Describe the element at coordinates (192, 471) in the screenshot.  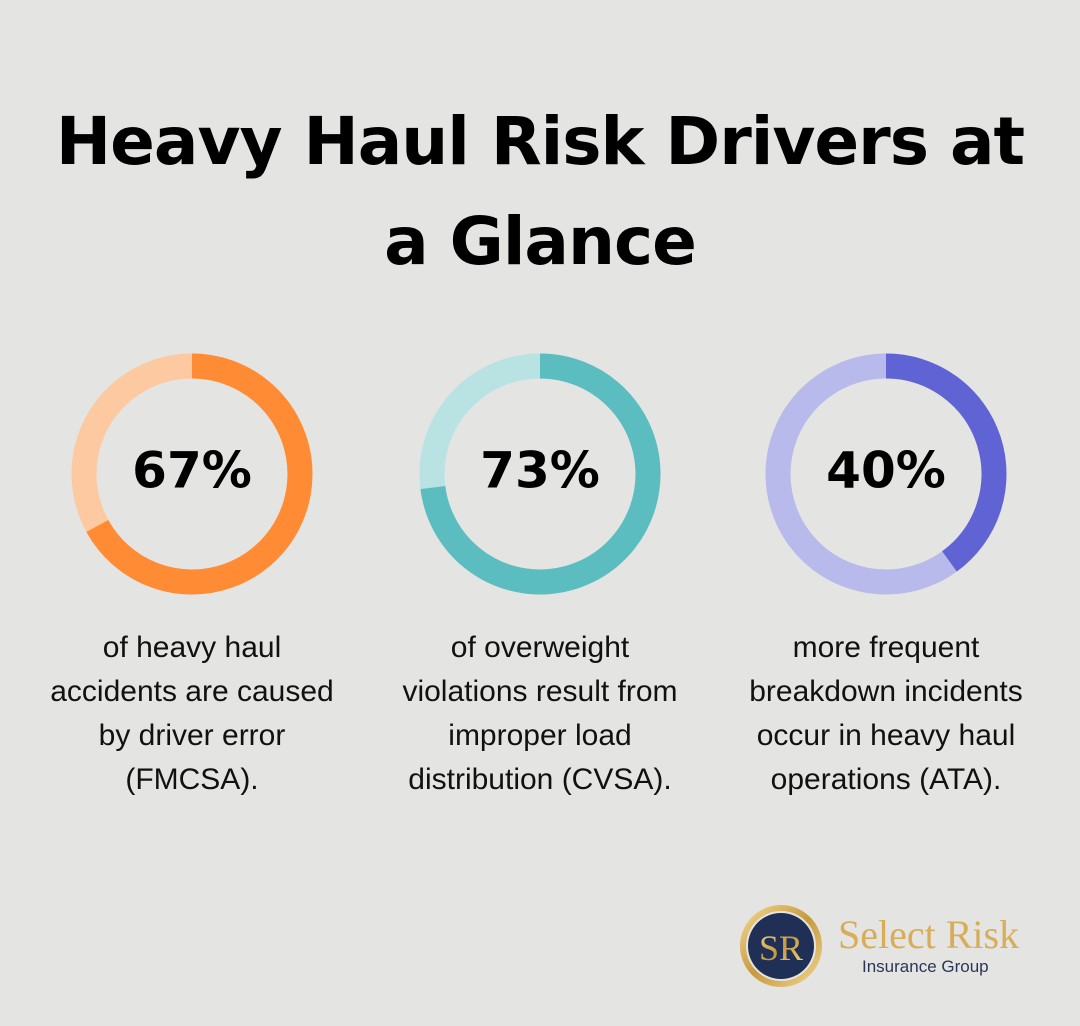
I see `value-label: 67%` at that location.